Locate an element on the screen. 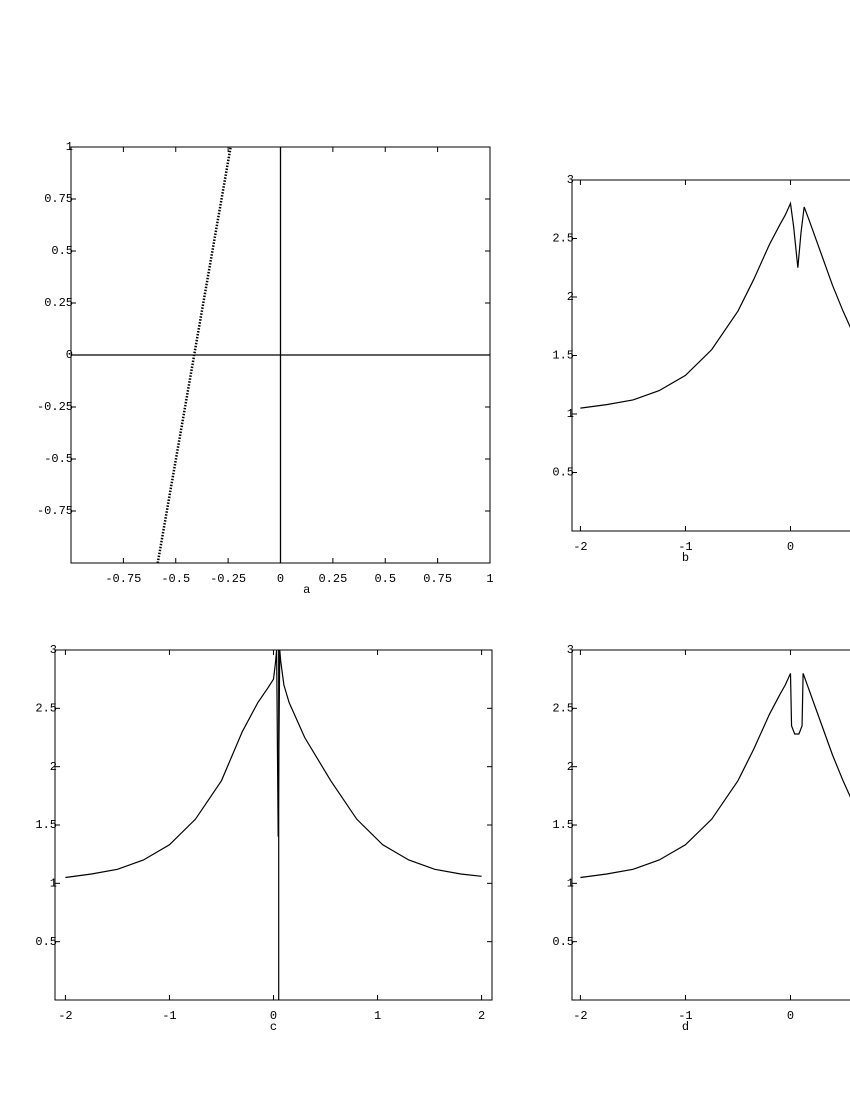 The height and width of the screenshot is (1100, 850). y-tick-label: 0.25 is located at coordinates (58, 303).